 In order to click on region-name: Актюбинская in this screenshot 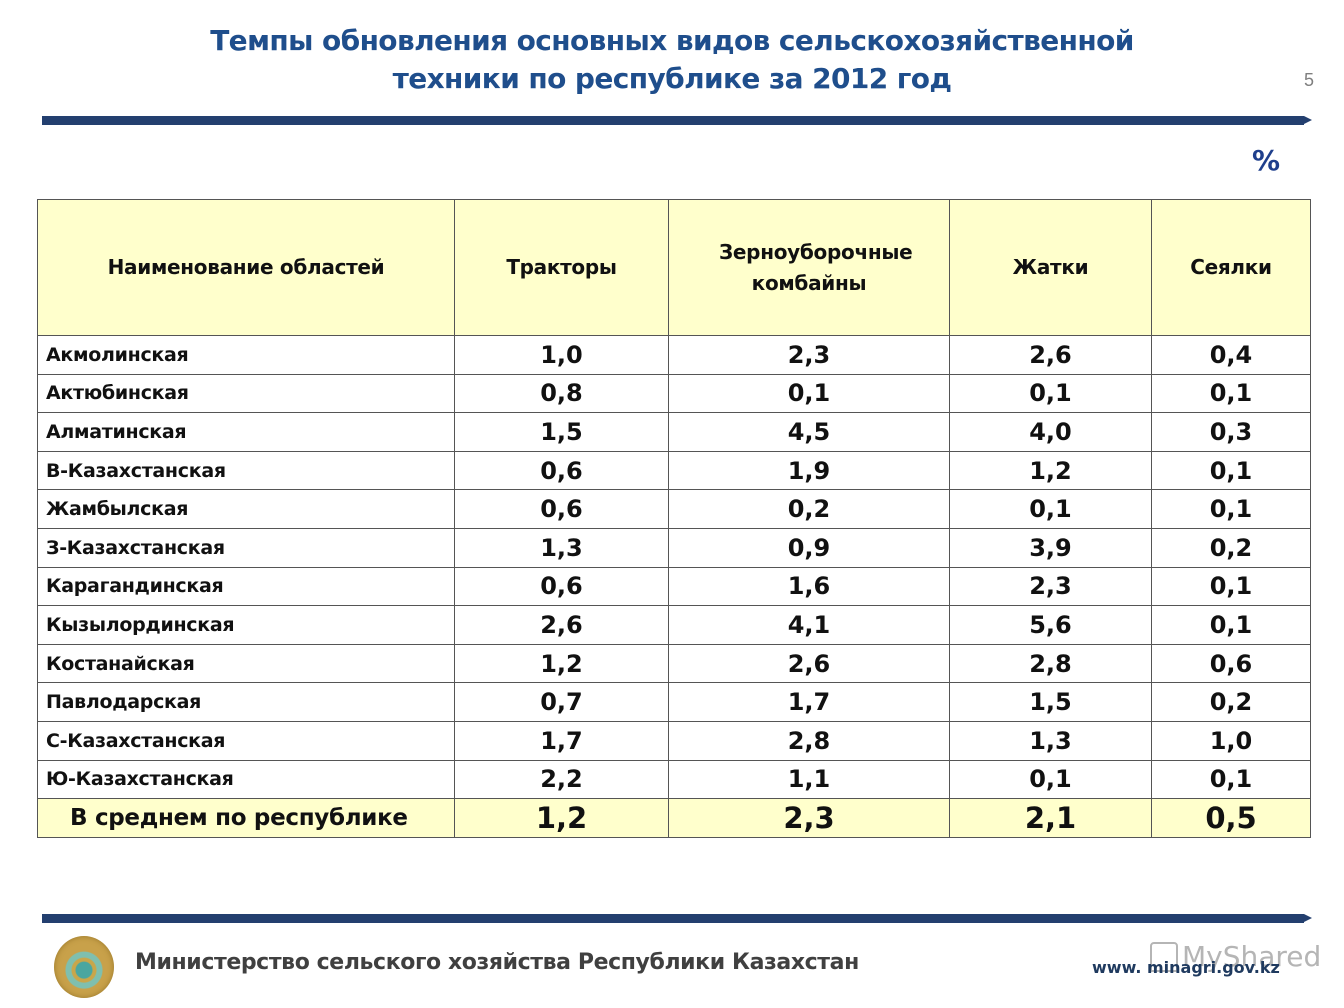, I will do `click(246, 393)`.